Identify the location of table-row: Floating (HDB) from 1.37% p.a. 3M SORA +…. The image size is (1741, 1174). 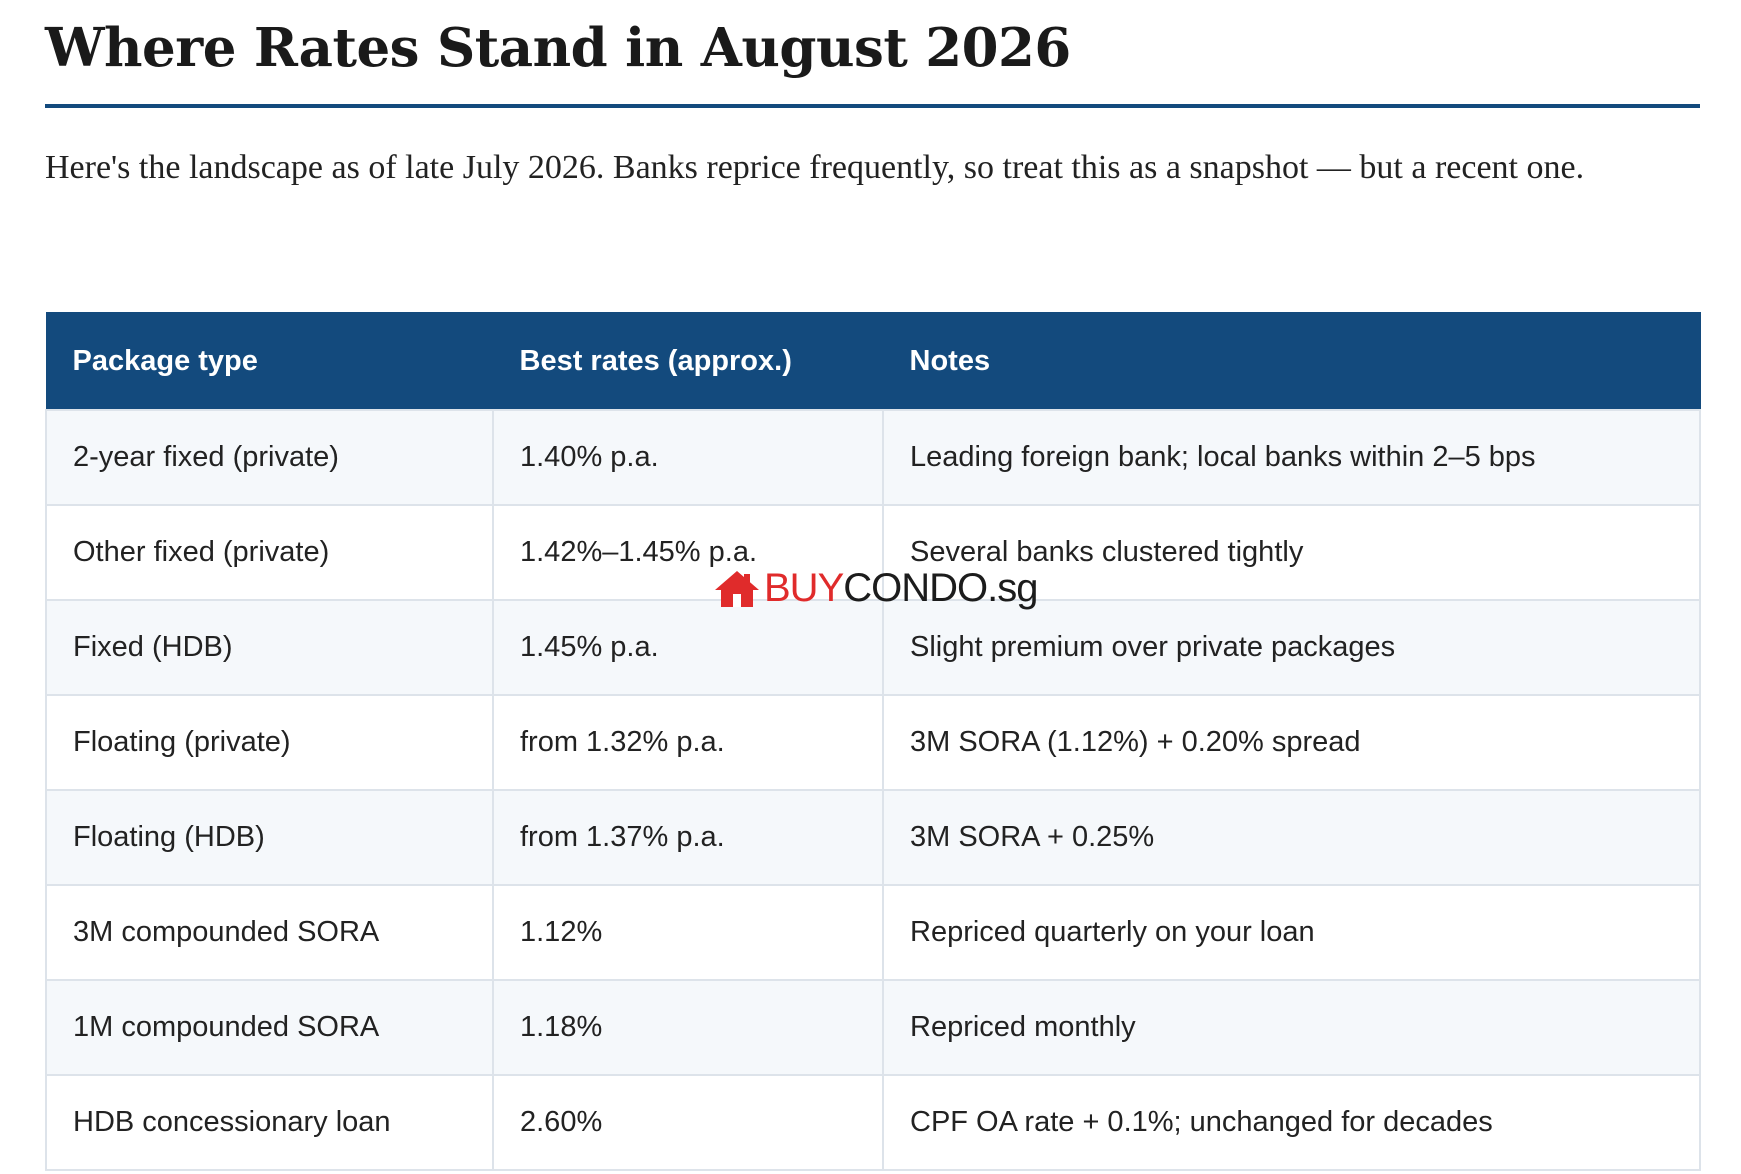
(873, 837).